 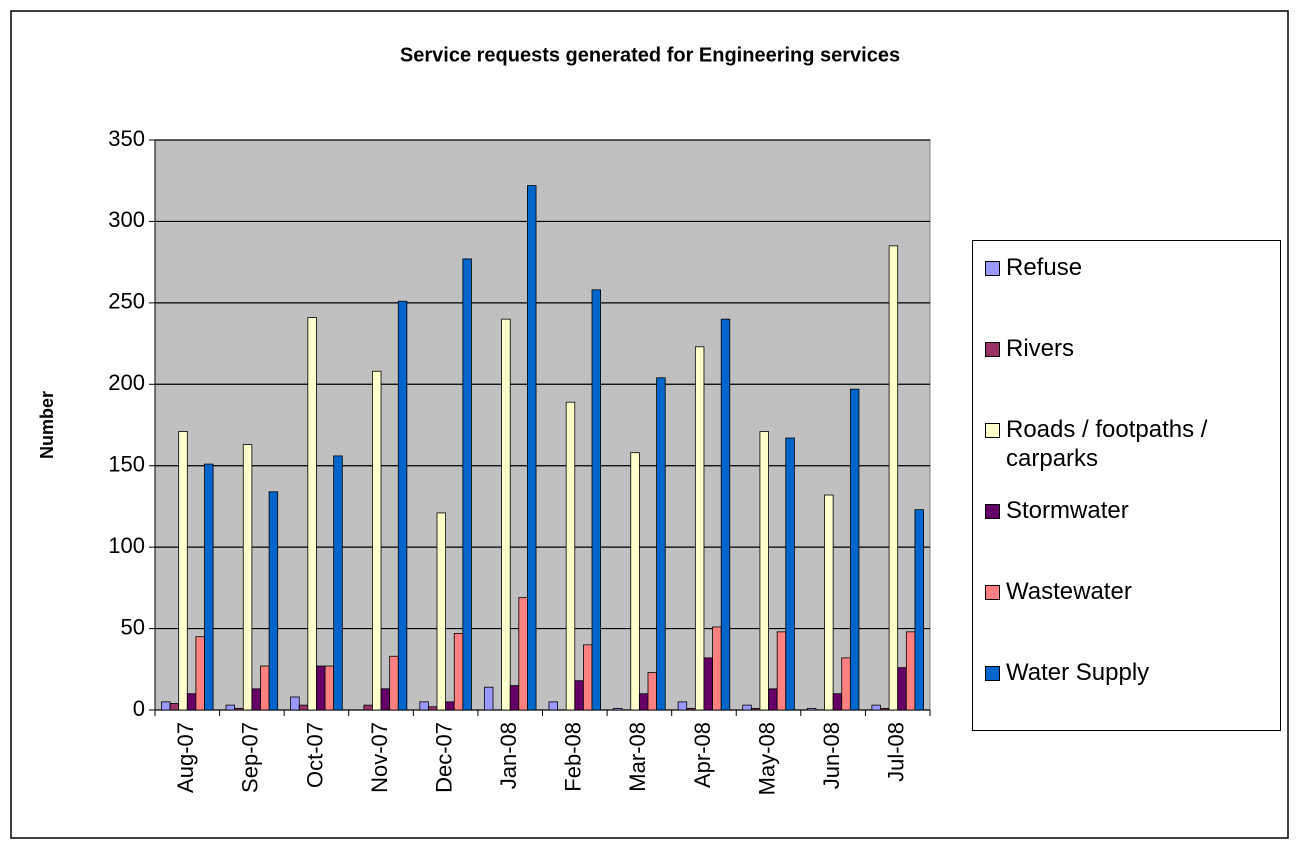 I want to click on y-tick-label: 50, so click(x=133, y=626).